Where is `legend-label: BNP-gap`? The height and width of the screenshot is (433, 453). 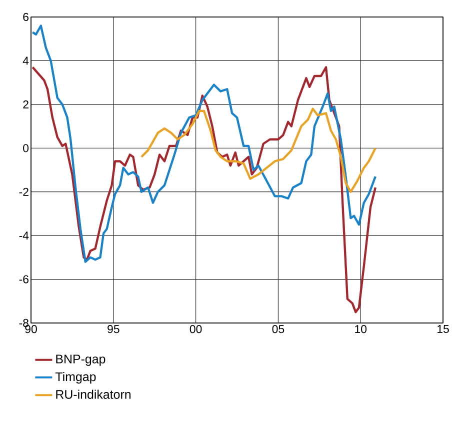 legend-label: BNP-gap is located at coordinates (81, 360).